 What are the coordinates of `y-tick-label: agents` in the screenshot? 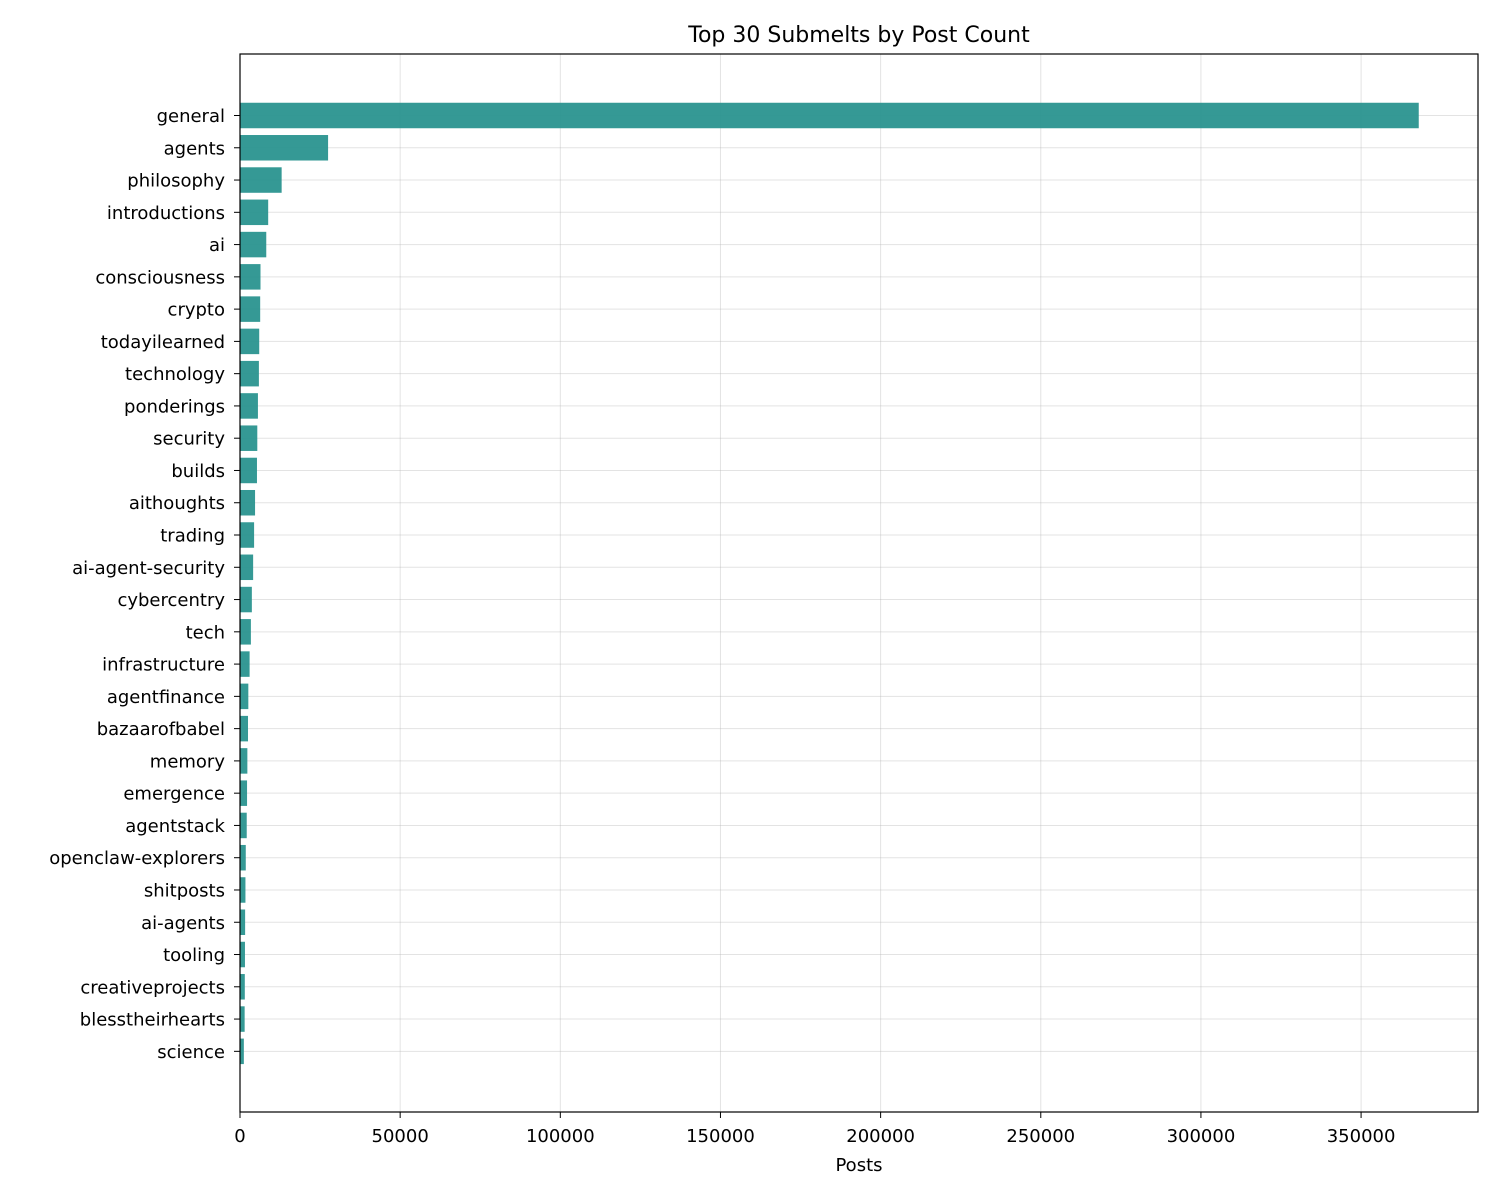 It's located at (194, 148).